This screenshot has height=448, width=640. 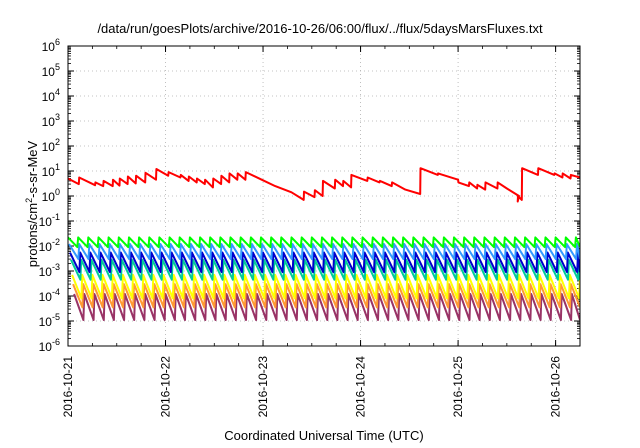 I want to click on x-tick-label: 2016-10-22, so click(x=166, y=387).